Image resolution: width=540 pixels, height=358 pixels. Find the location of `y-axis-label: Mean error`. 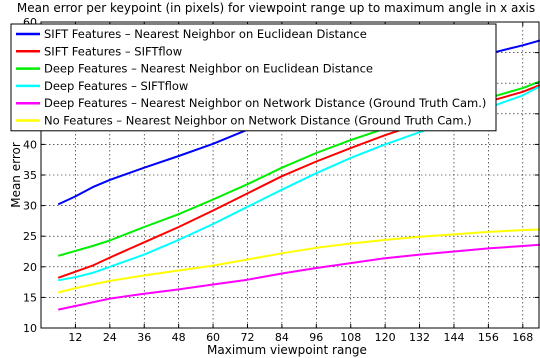

y-axis-label: Mean error is located at coordinates (16, 175).